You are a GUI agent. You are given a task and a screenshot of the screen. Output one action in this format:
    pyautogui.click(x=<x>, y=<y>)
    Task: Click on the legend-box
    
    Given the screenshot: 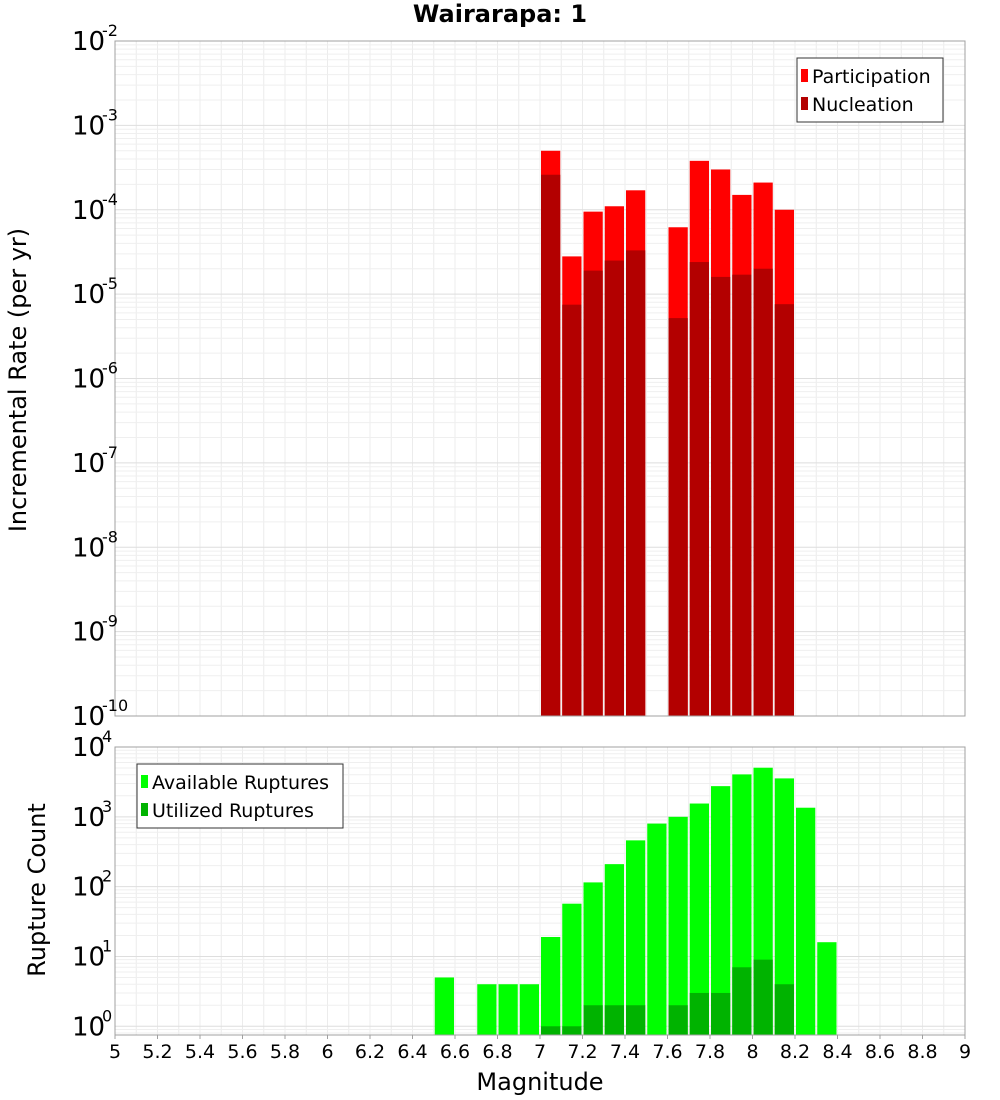 What is the action you would take?
    pyautogui.click(x=240, y=796)
    